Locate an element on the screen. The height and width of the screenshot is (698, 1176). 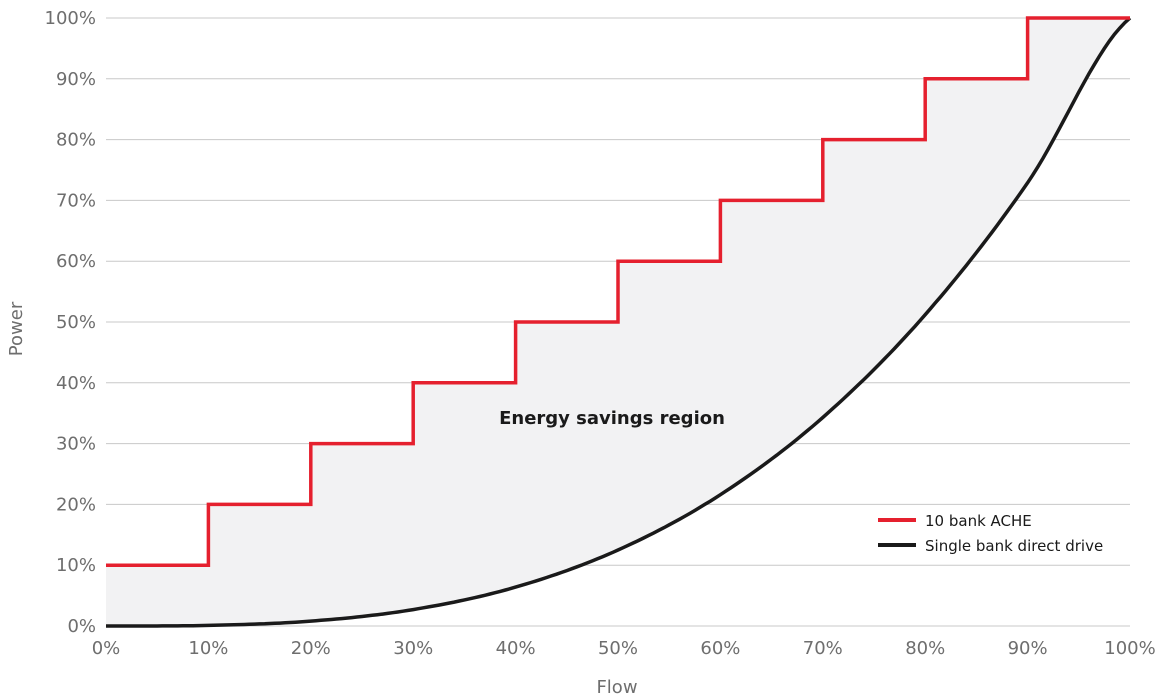
y-axis-ticks: 0% 10% 20% 30% 40% 50% 60% 70% 80% 90% 100% is located at coordinates (70, 322).